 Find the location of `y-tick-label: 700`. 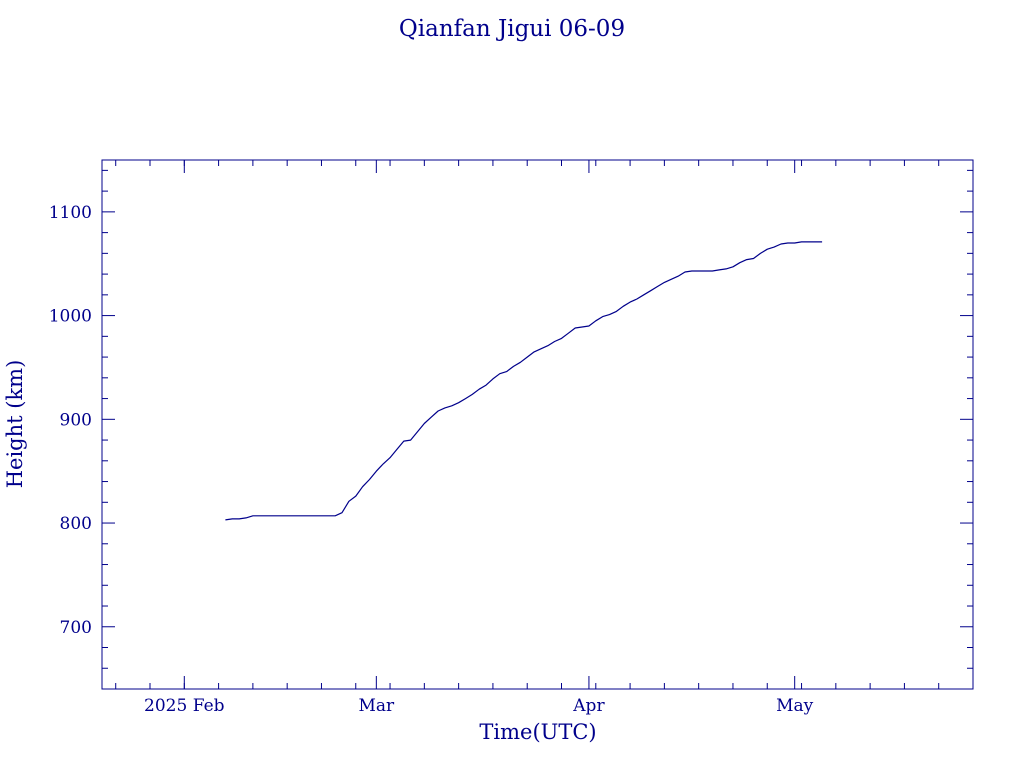

y-tick-label: 700 is located at coordinates (76, 628).